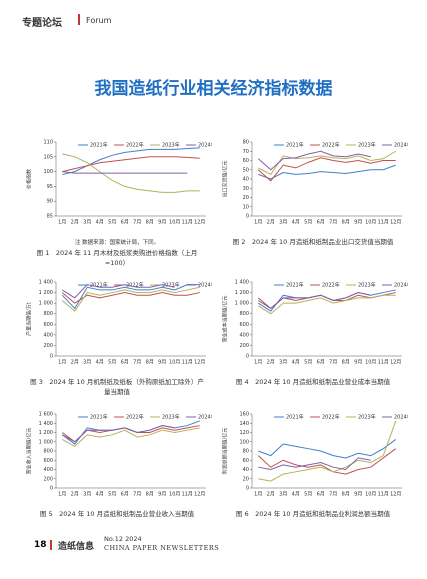  What do you see at coordinates (40, 545) in the screenshot?
I see `page-number: 18` at bounding box center [40, 545].